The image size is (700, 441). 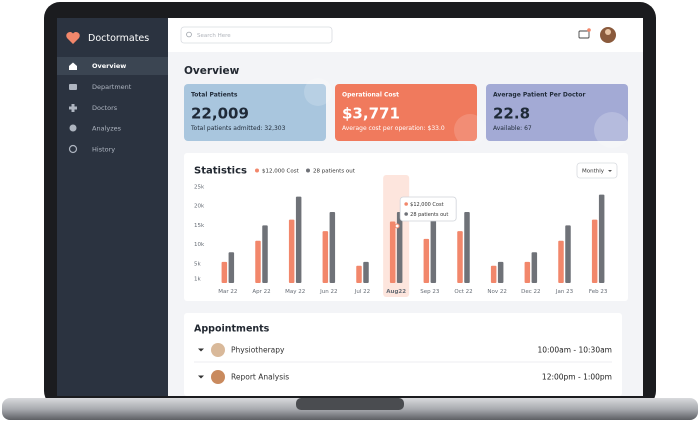 What do you see at coordinates (429, 215) in the screenshot?
I see `tooltip-label: 28 patients out` at bounding box center [429, 215].